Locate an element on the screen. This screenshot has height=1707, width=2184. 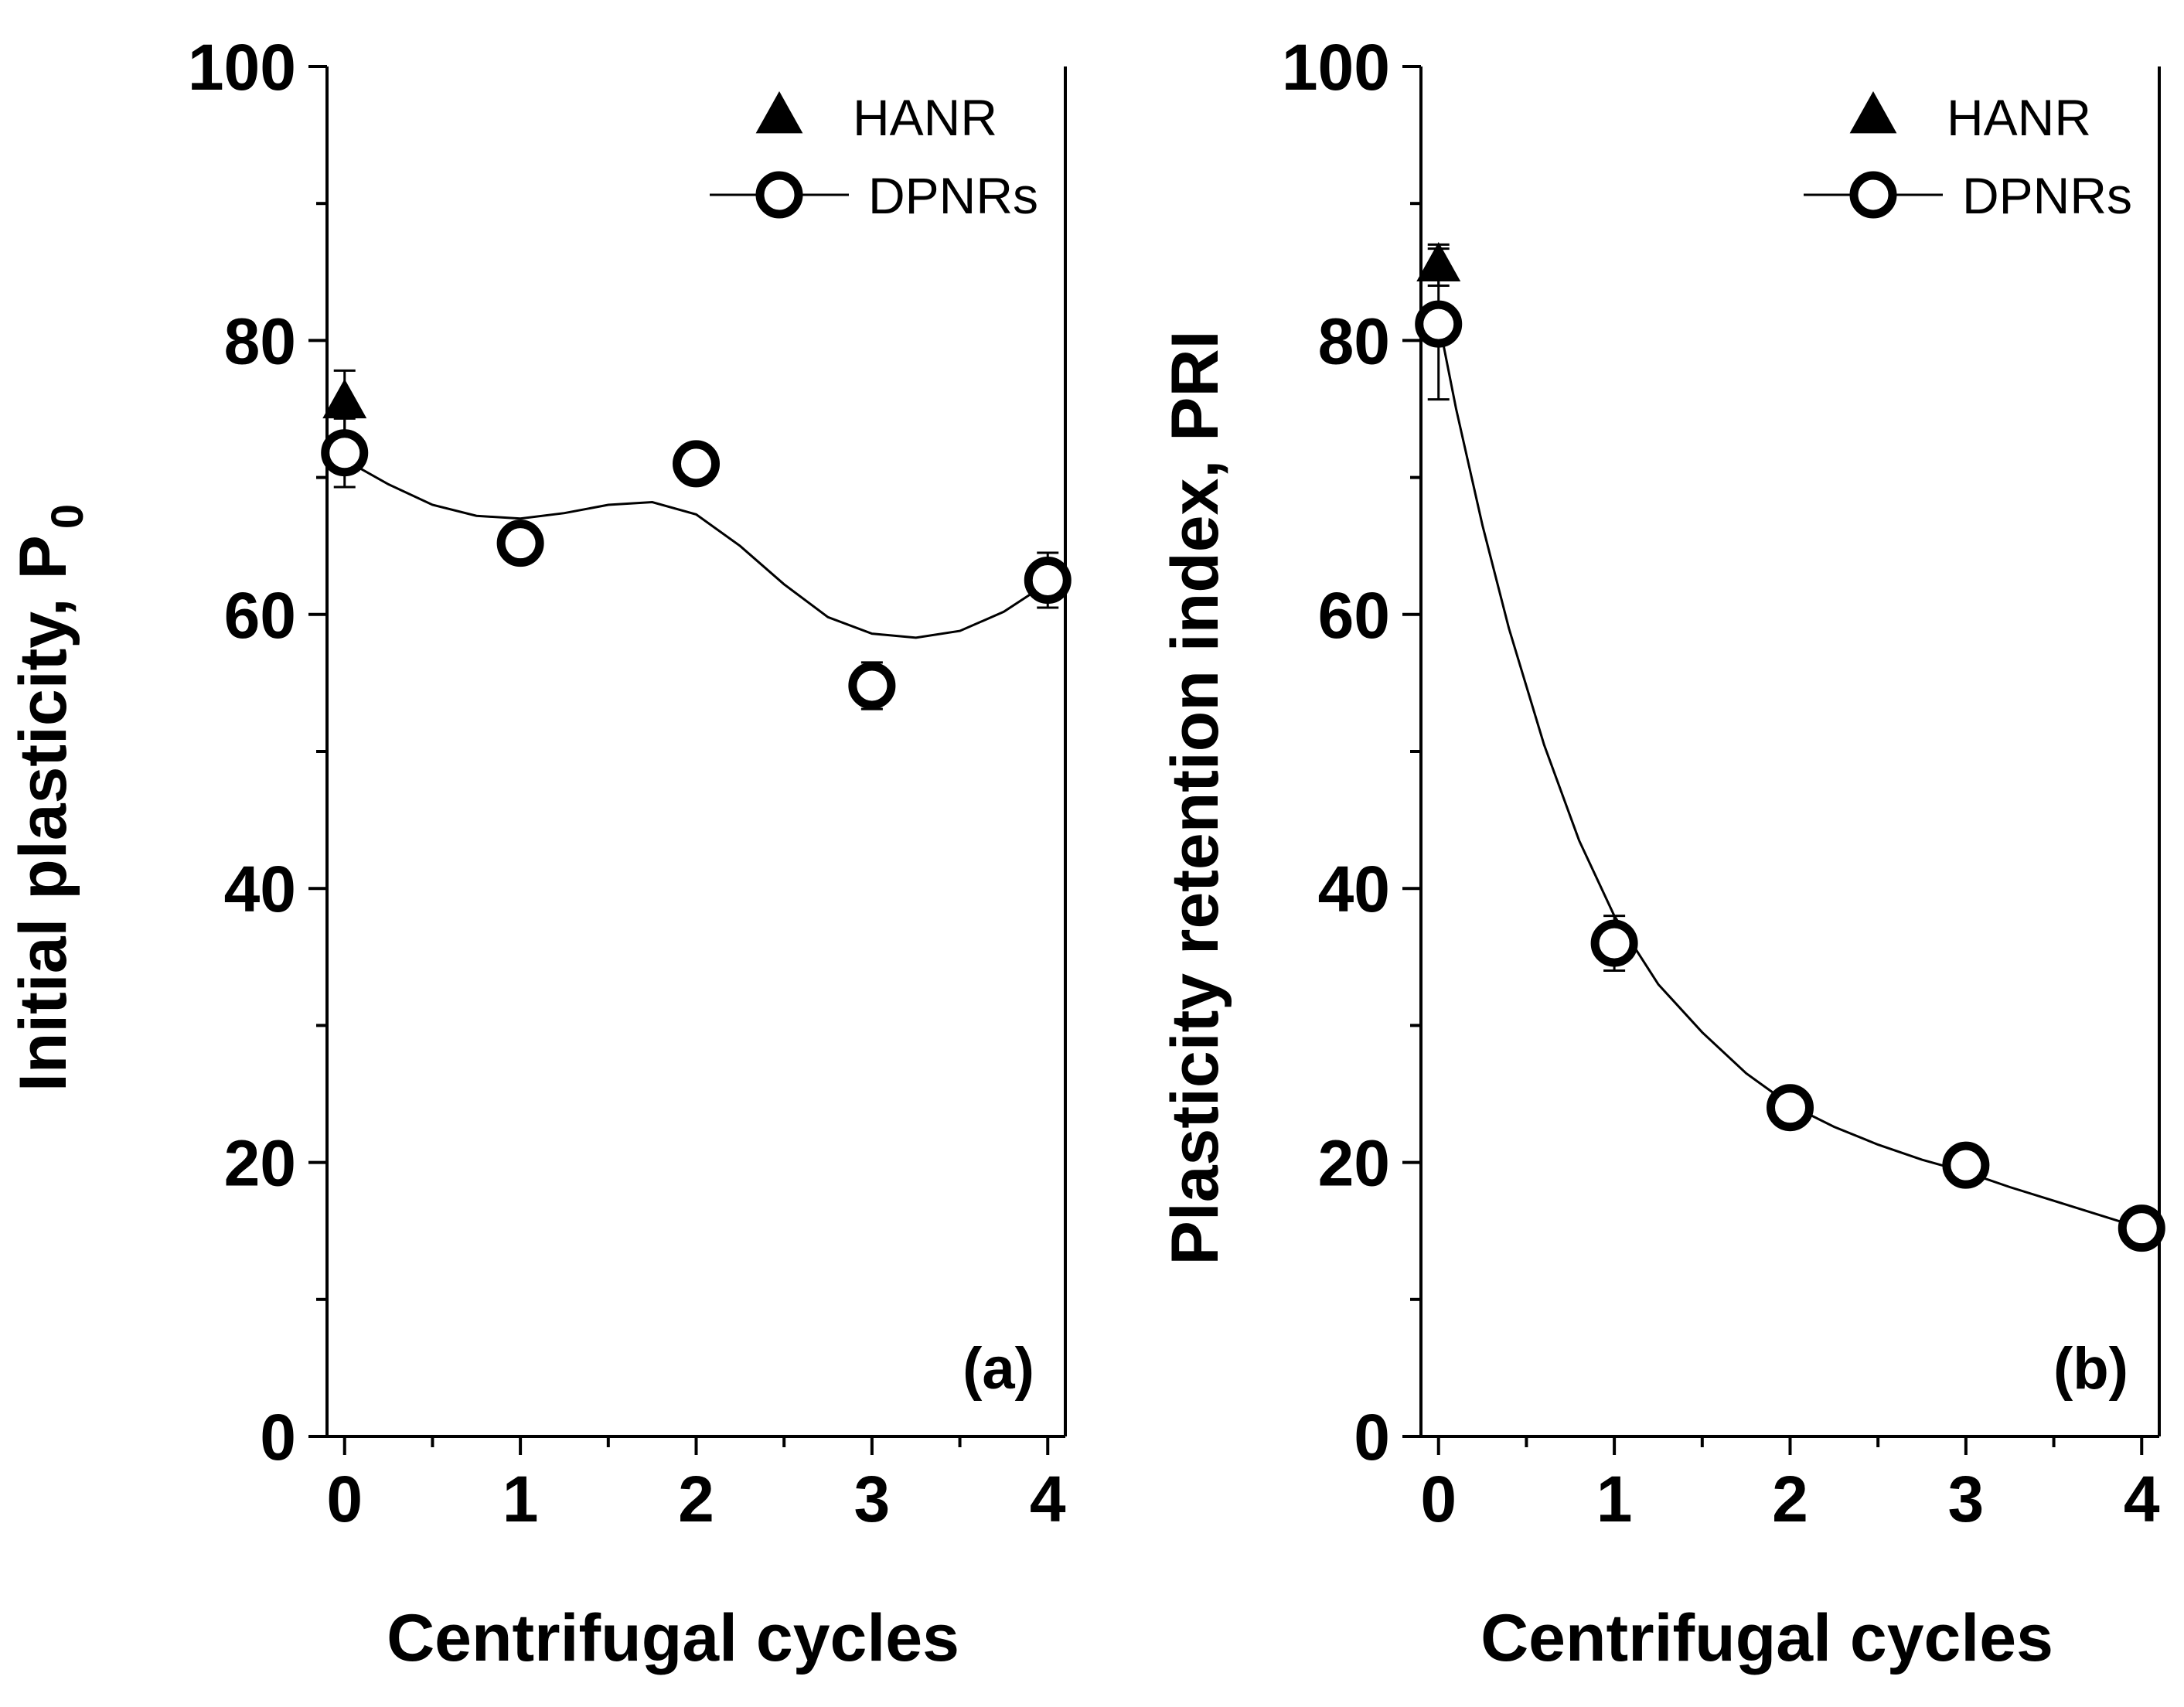
y-axis-title: Initial plasticity, P 0 is located at coordinates (49, 798).